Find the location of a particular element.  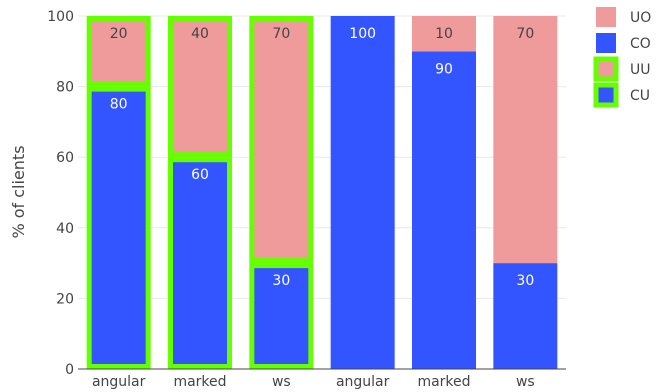

y-tick-label: 100 is located at coordinates (60, 17).